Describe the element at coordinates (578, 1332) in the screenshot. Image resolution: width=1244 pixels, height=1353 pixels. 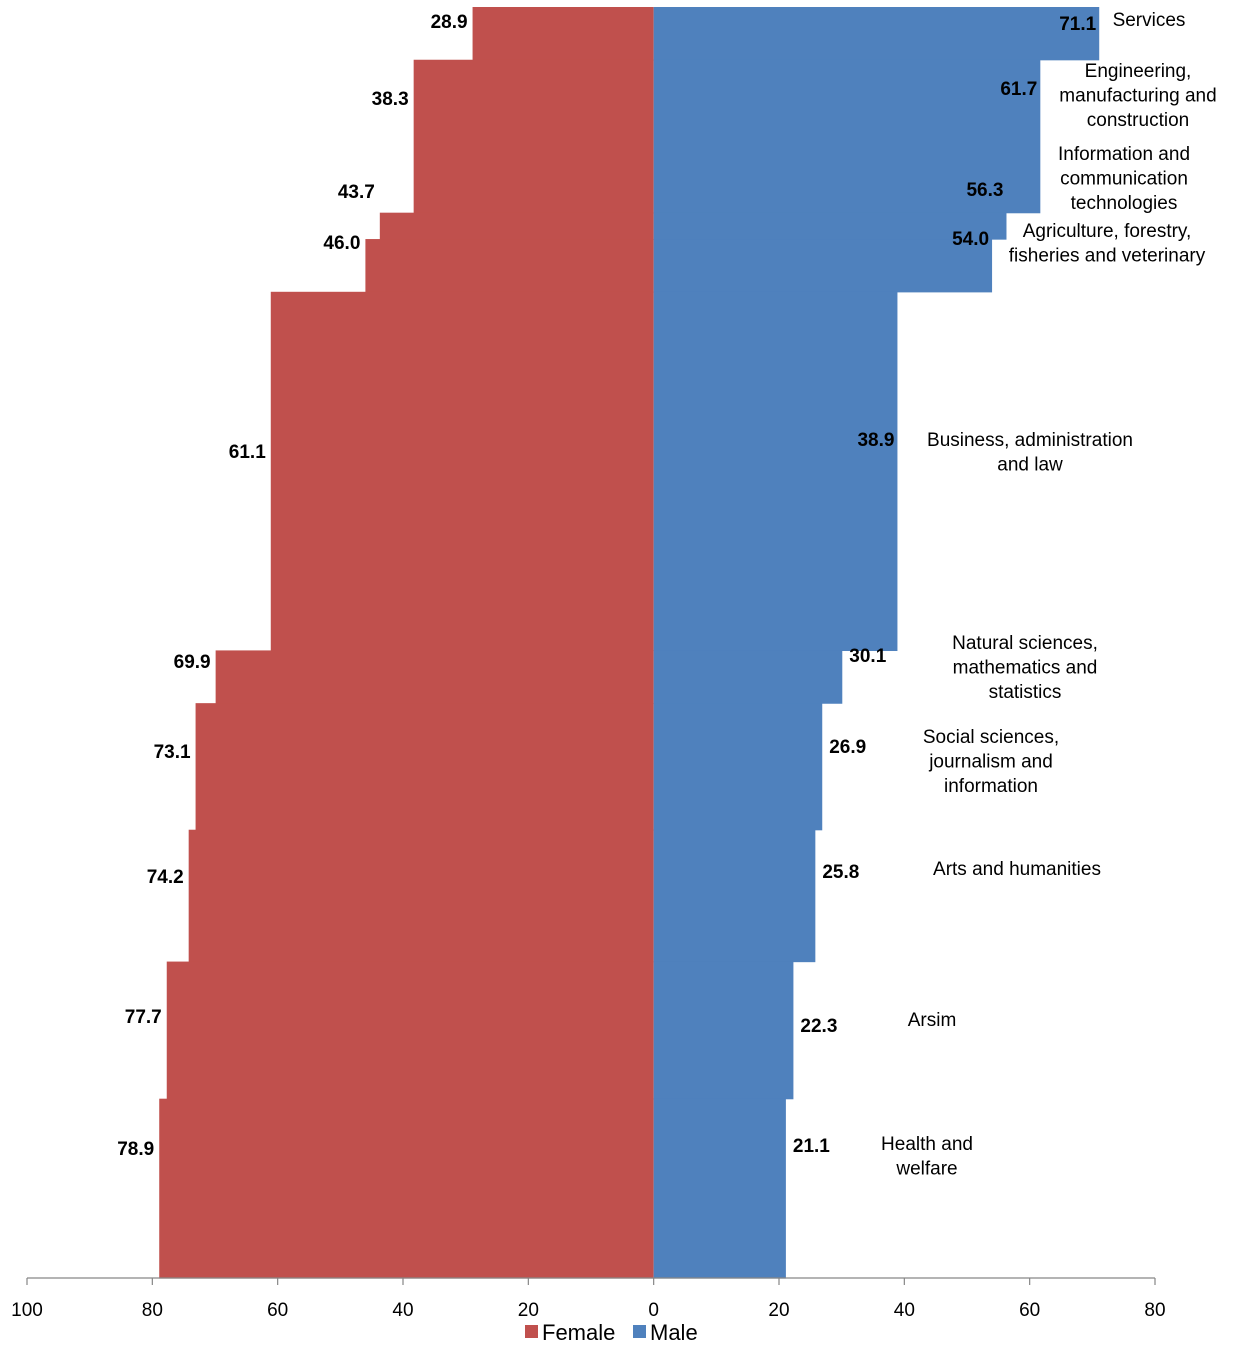
I see `legend-label: Female` at that location.